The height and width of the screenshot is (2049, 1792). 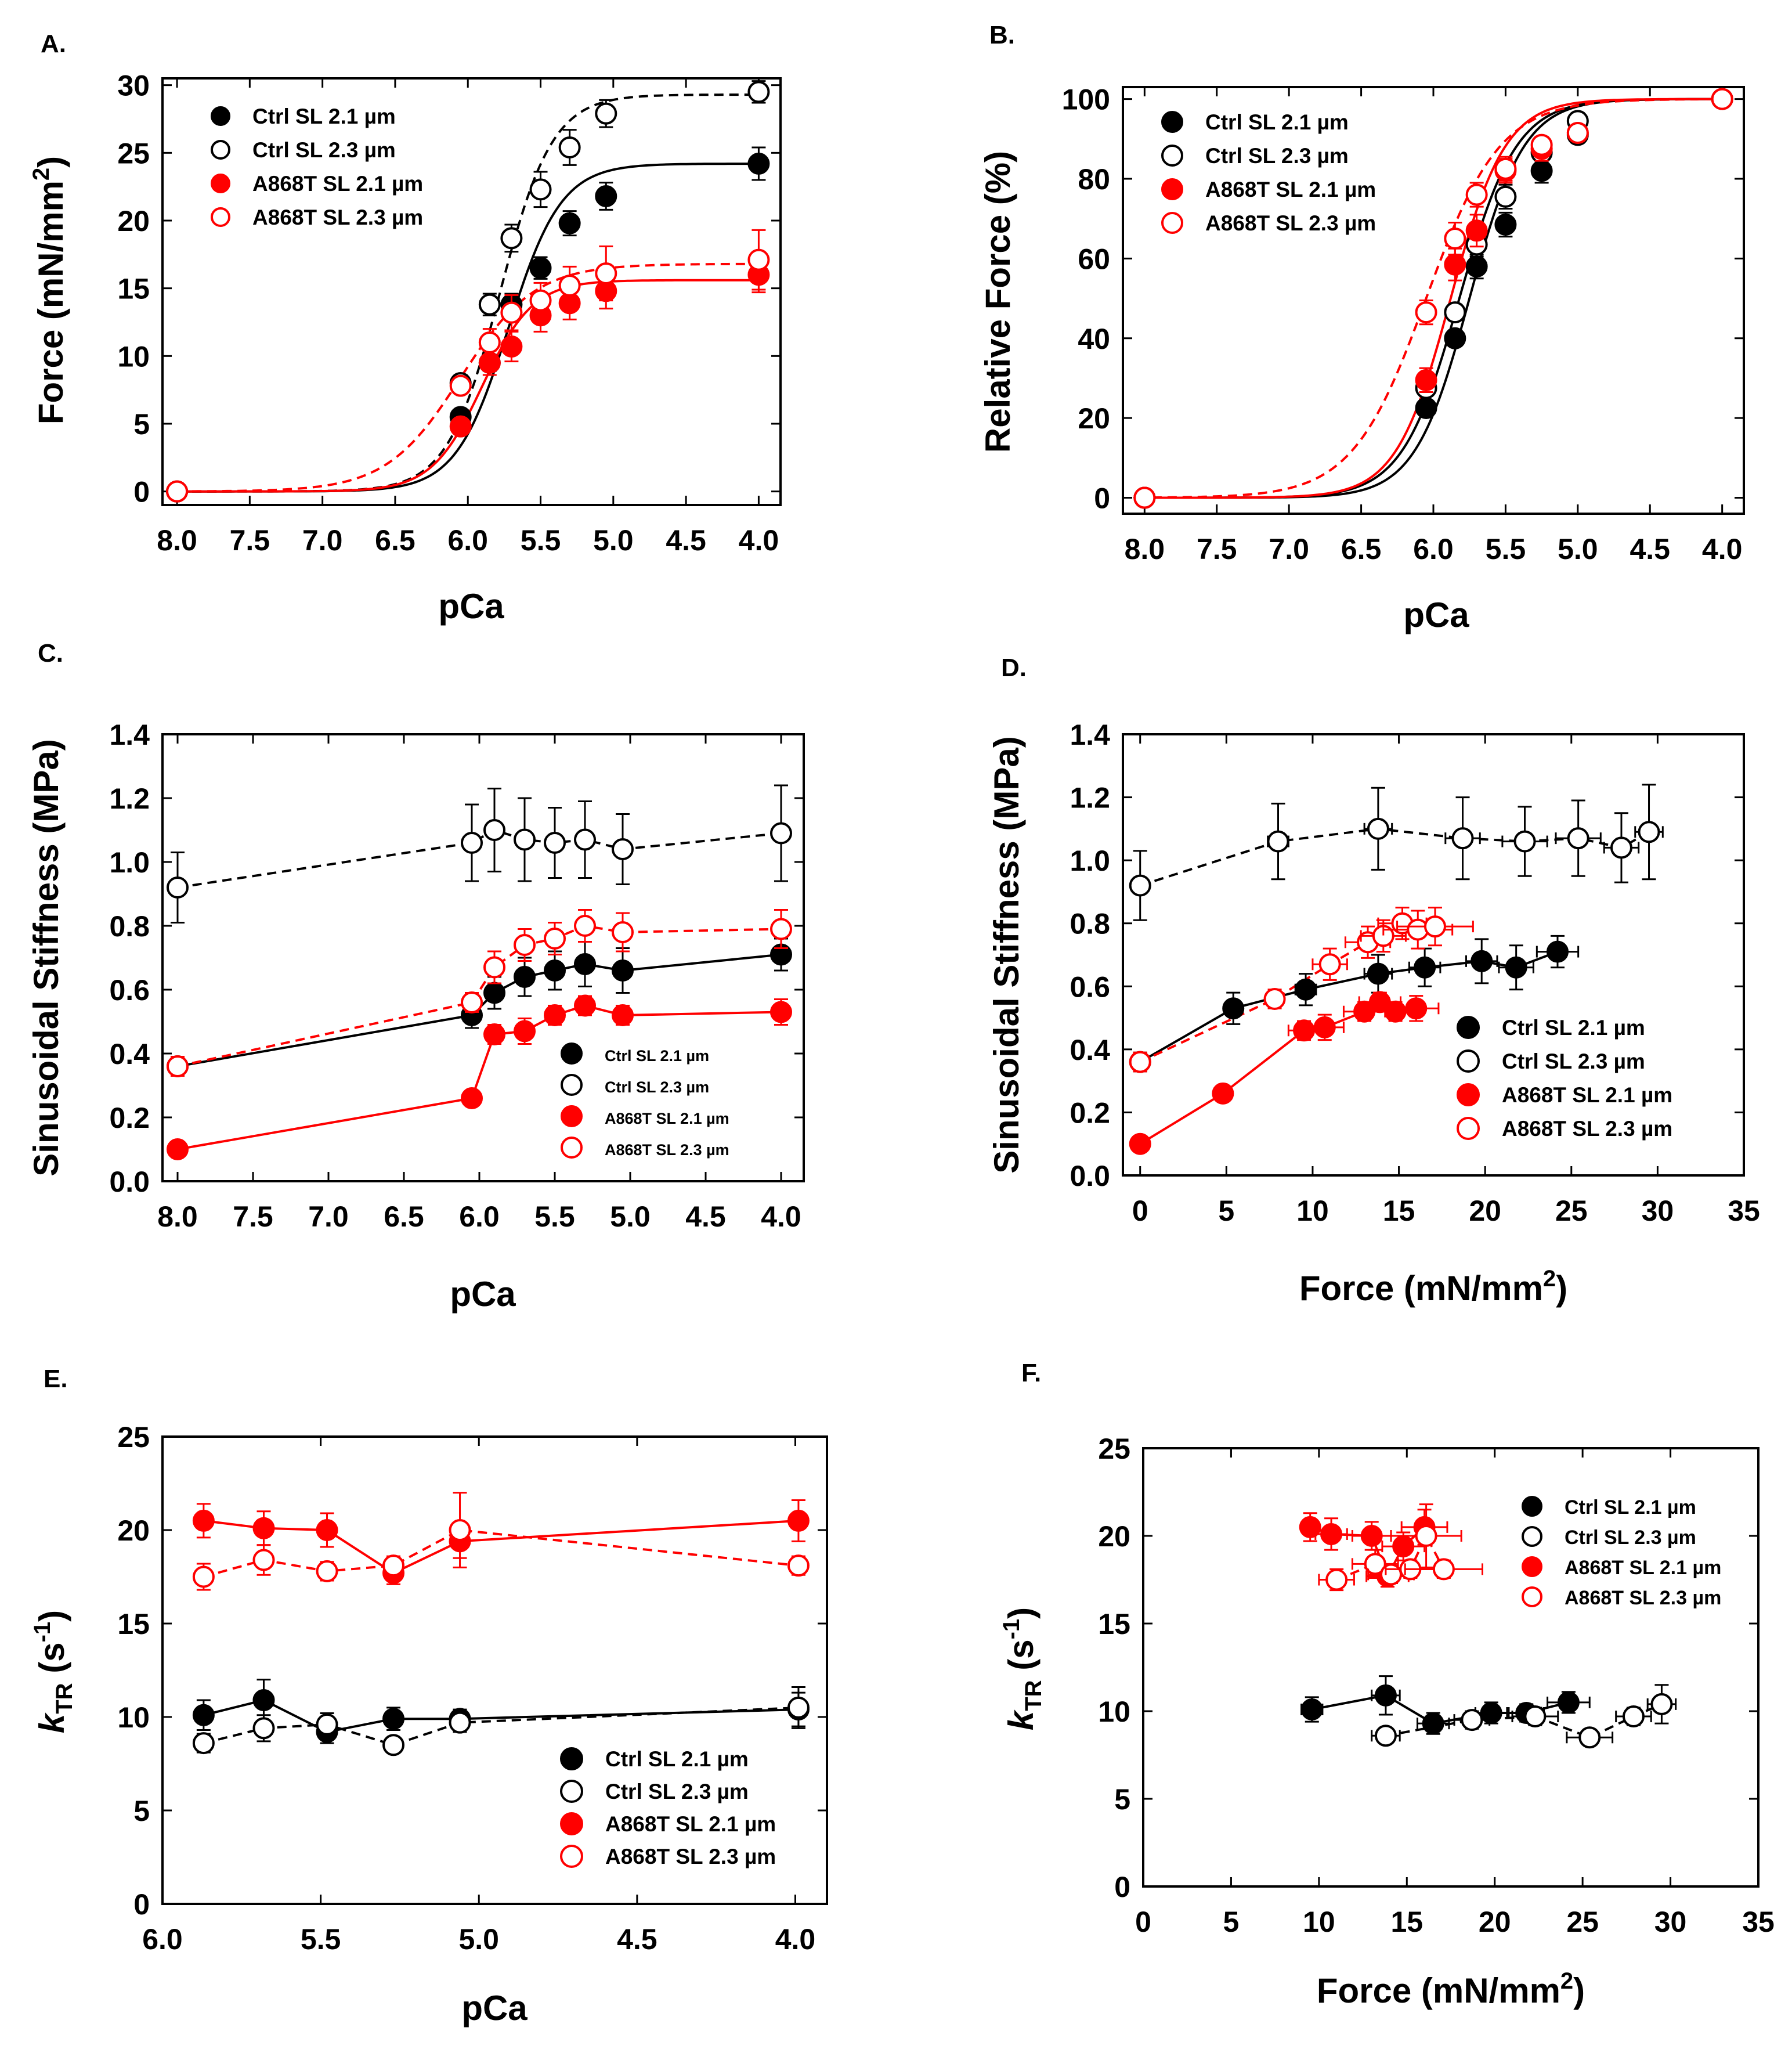 What do you see at coordinates (1114, 1712) in the screenshot?
I see `y-tick-label: 10` at bounding box center [1114, 1712].